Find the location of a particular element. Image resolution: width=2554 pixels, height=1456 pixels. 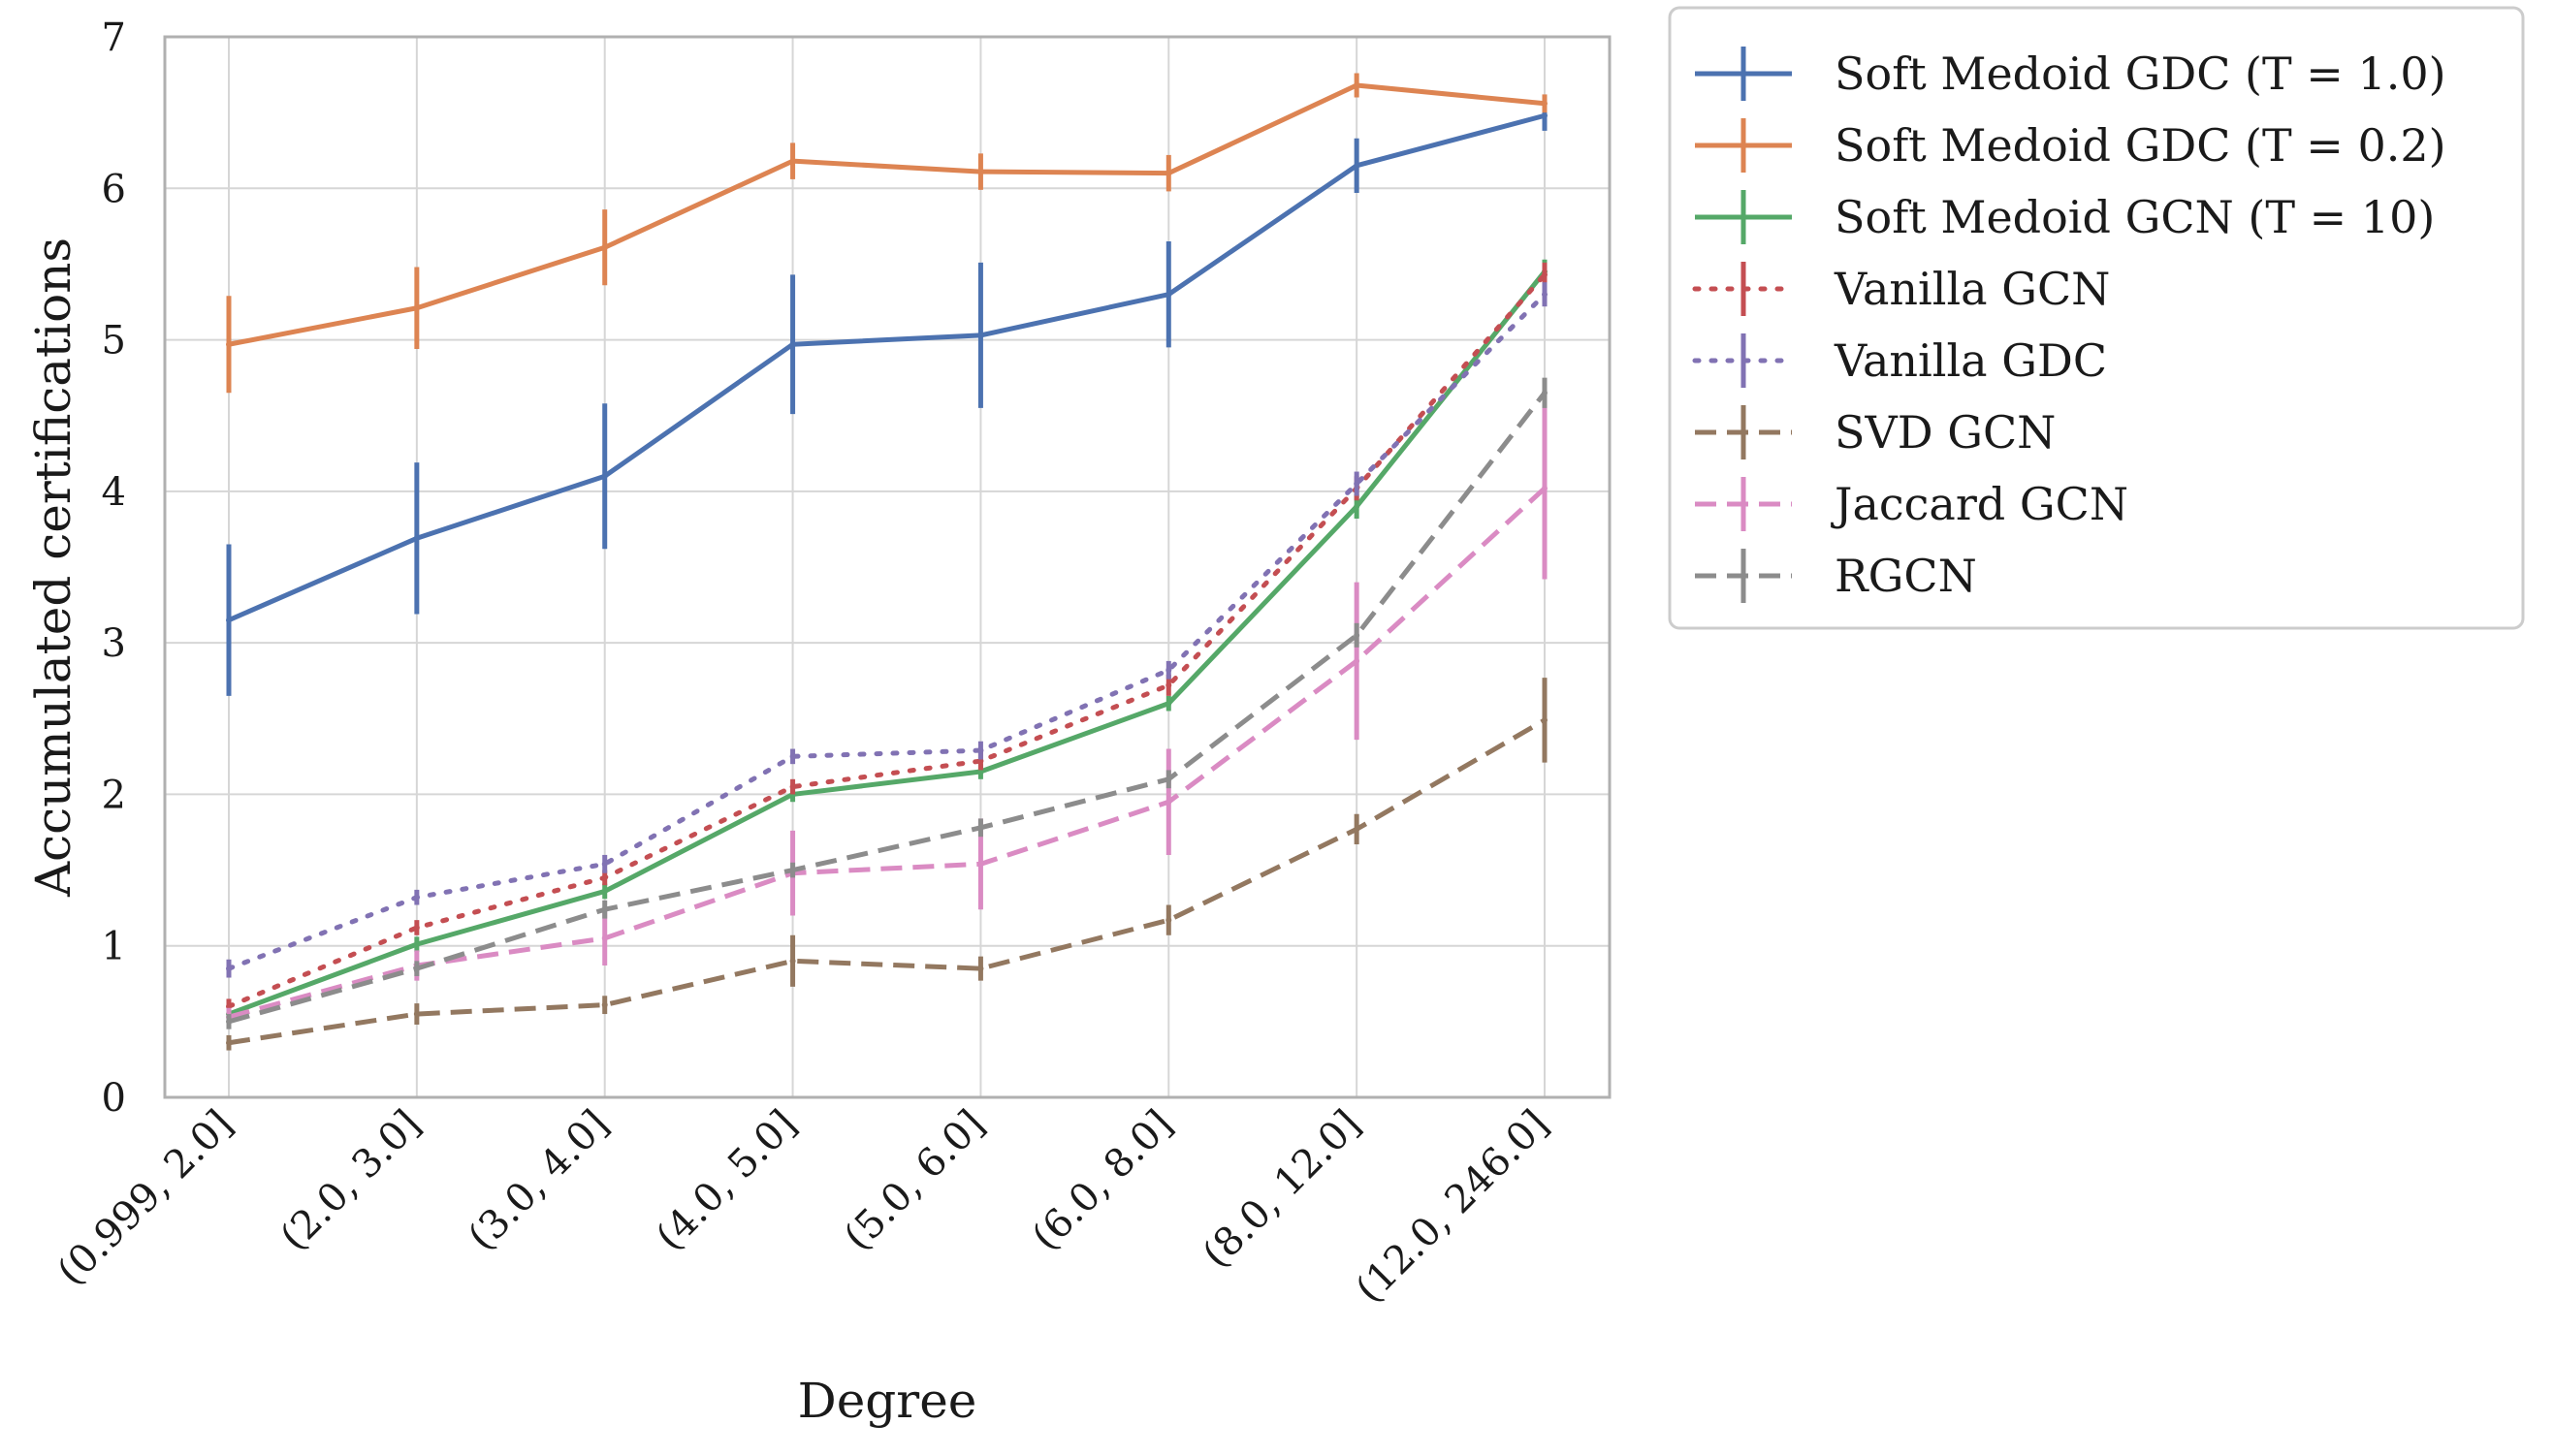

legend-item: RGCN is located at coordinates (1836, 576).